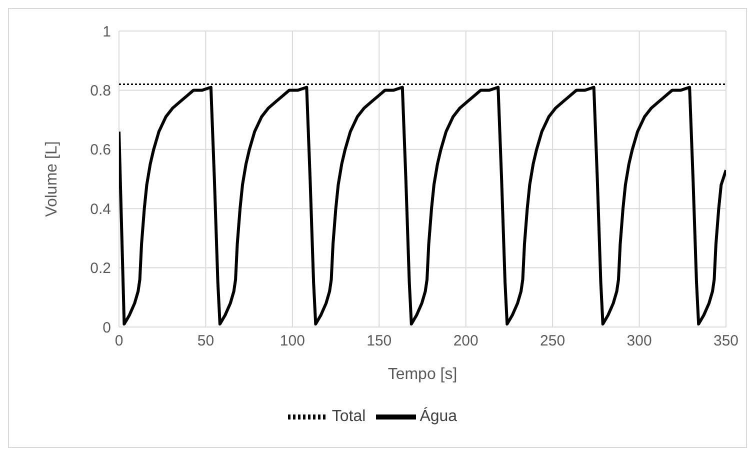 The image size is (755, 456). Describe the element at coordinates (52, 179) in the screenshot. I see `y-axis-title: Volume [L]` at that location.